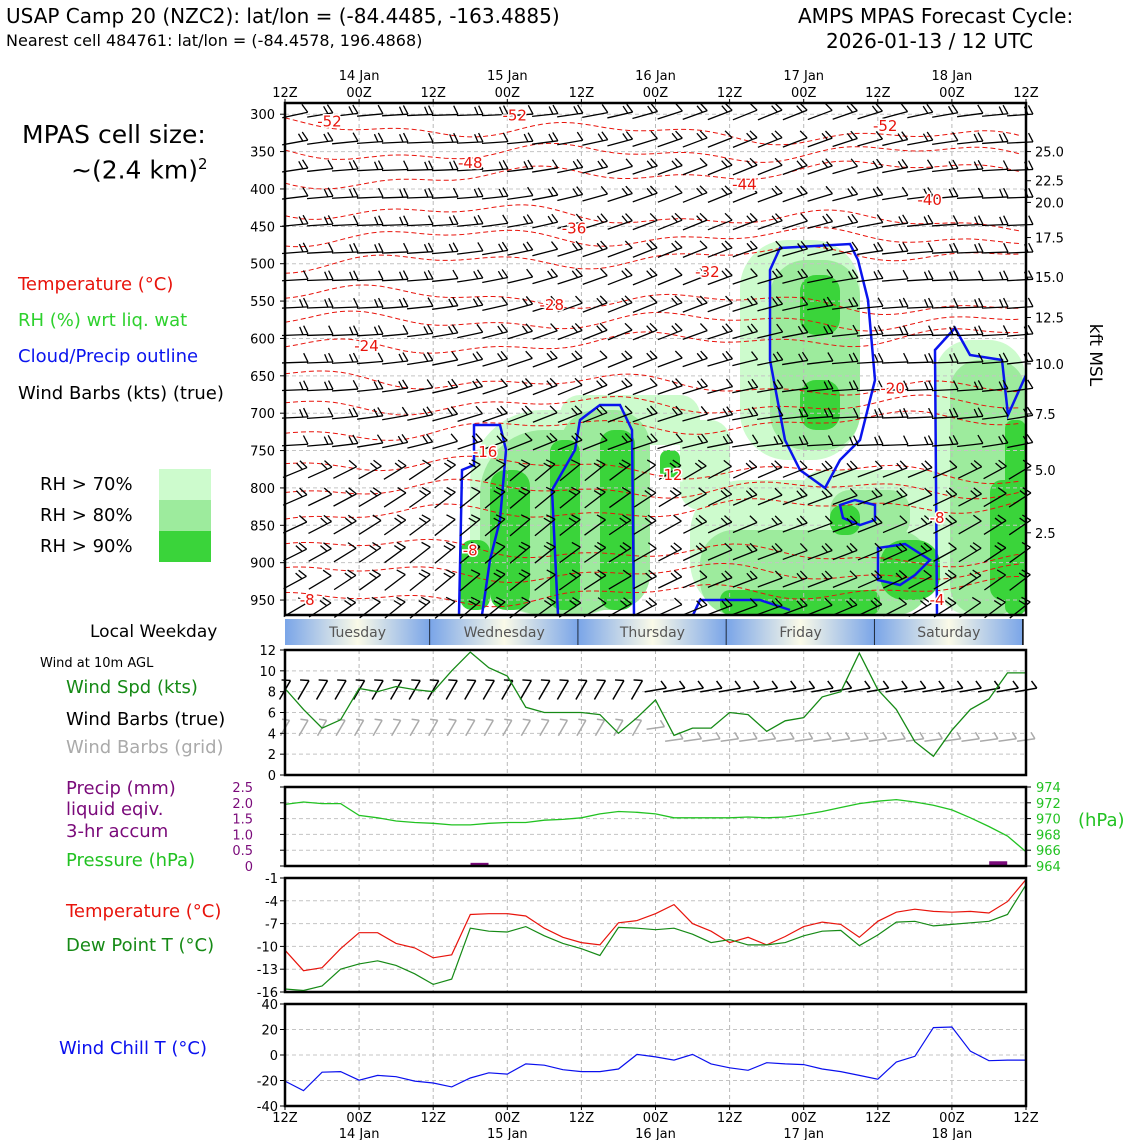 Image resolution: width=1140 pixels, height=1140 pixels. Describe the element at coordinates (574, 229) in the screenshot. I see `temperature-label: -36` at that location.